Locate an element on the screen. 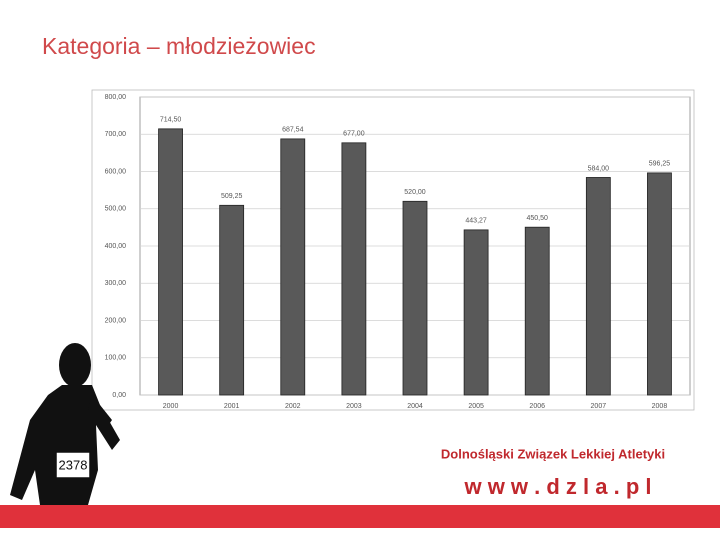  organization-name: Dolnośląski Związek Lekkiej Atletyki is located at coordinates (553, 453).